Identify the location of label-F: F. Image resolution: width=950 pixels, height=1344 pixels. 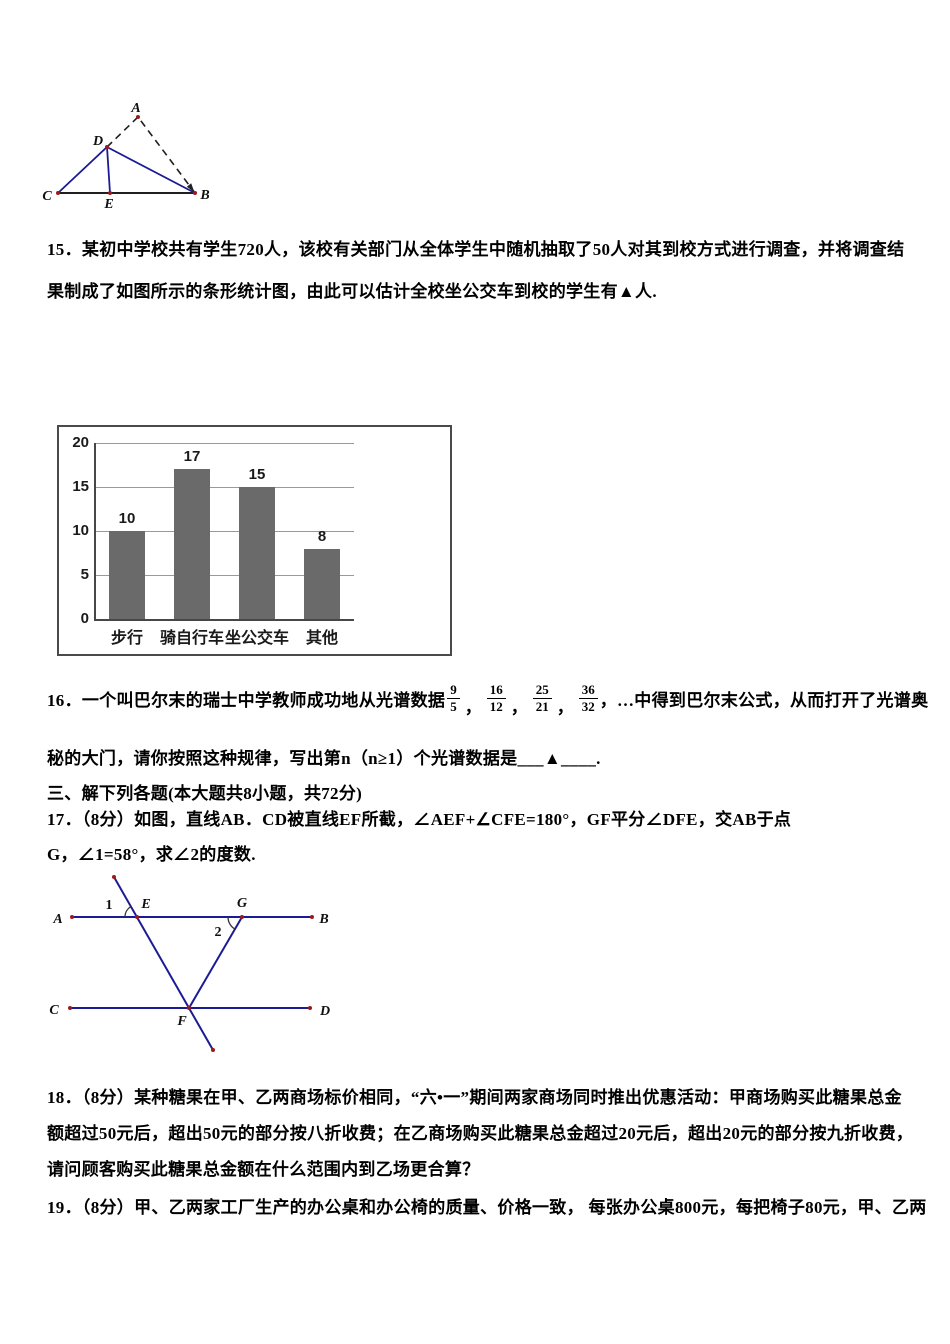
(181, 1021).